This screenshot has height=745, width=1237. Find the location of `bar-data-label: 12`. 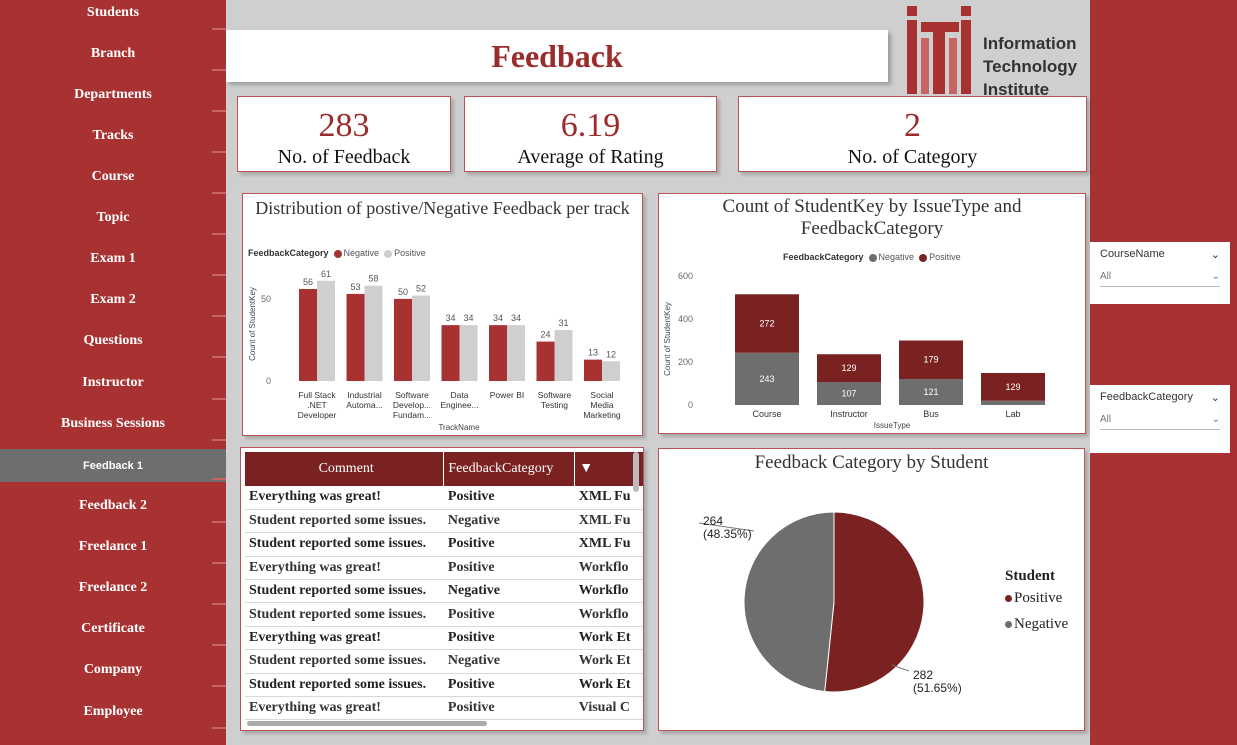

bar-data-label: 12 is located at coordinates (611, 354).